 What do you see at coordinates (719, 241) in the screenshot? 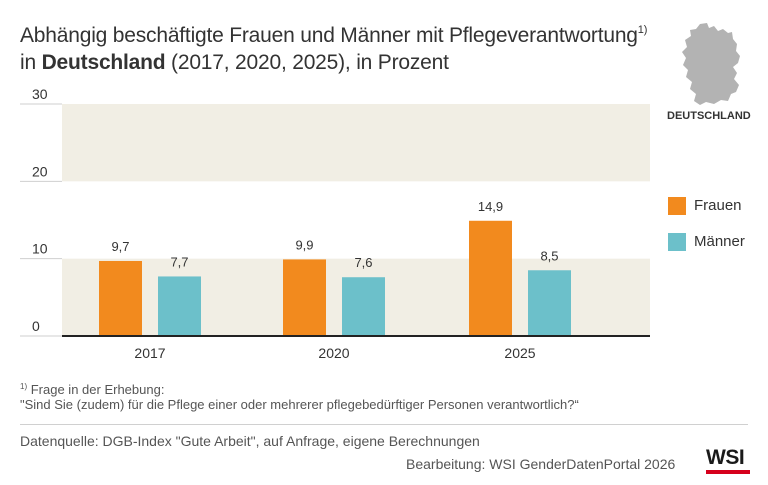
I see `legend-label-maenner: Männer` at bounding box center [719, 241].